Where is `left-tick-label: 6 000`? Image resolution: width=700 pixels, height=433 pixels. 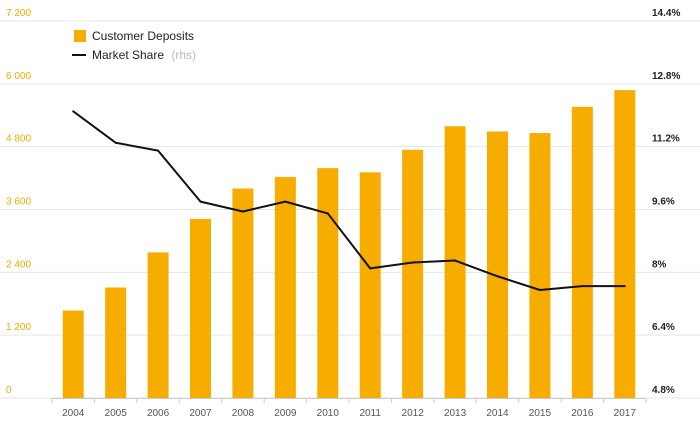
left-tick-label: 6 000 is located at coordinates (18, 76).